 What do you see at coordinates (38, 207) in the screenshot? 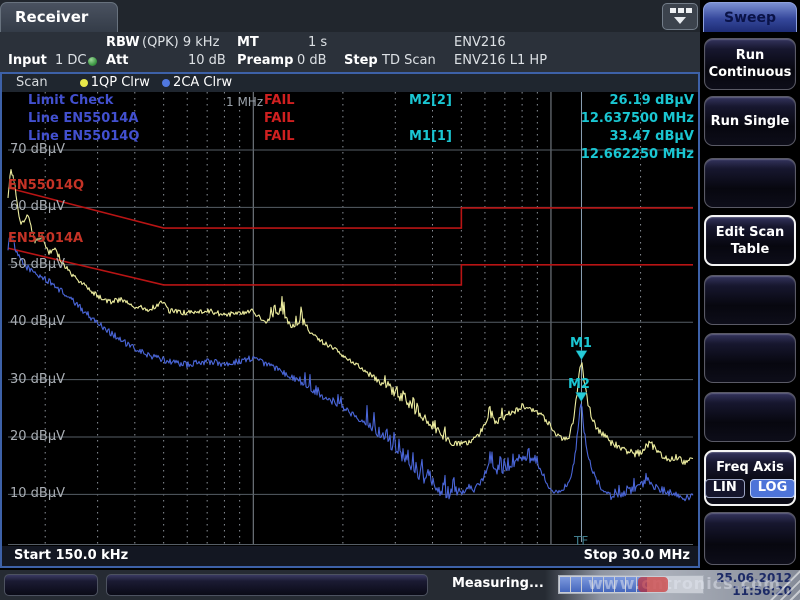
I see `y-axis-label: 60 dBµV` at bounding box center [38, 207].